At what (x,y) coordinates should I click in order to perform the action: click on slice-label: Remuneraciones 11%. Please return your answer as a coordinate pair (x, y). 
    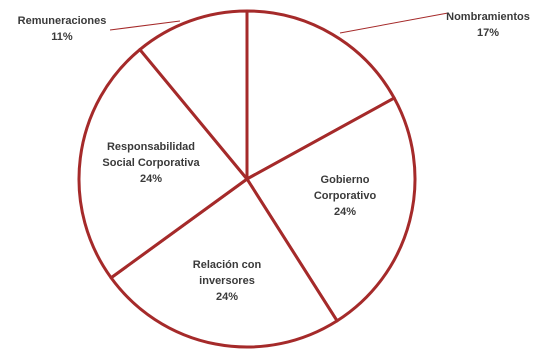
    Looking at the image, I should click on (62, 29).